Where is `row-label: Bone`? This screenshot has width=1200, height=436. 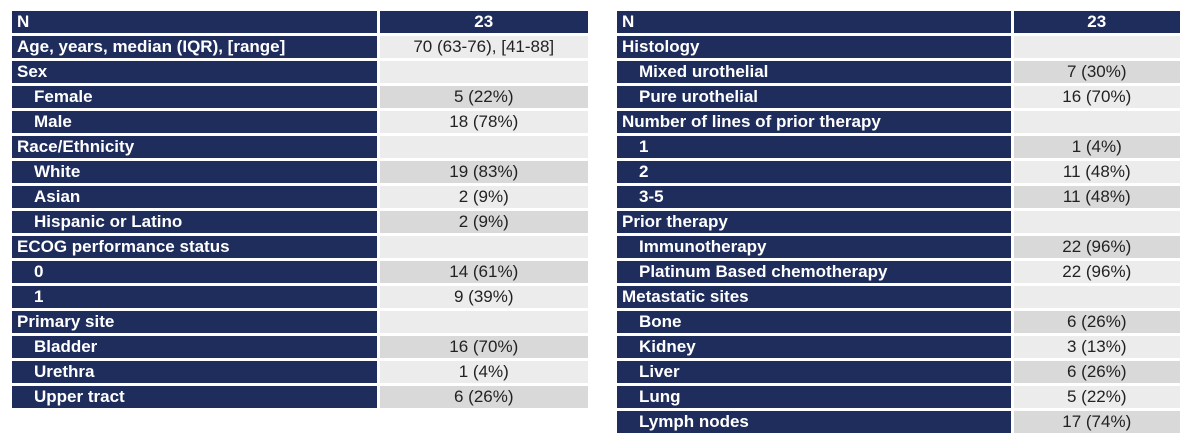
row-label: Bone is located at coordinates (815, 322).